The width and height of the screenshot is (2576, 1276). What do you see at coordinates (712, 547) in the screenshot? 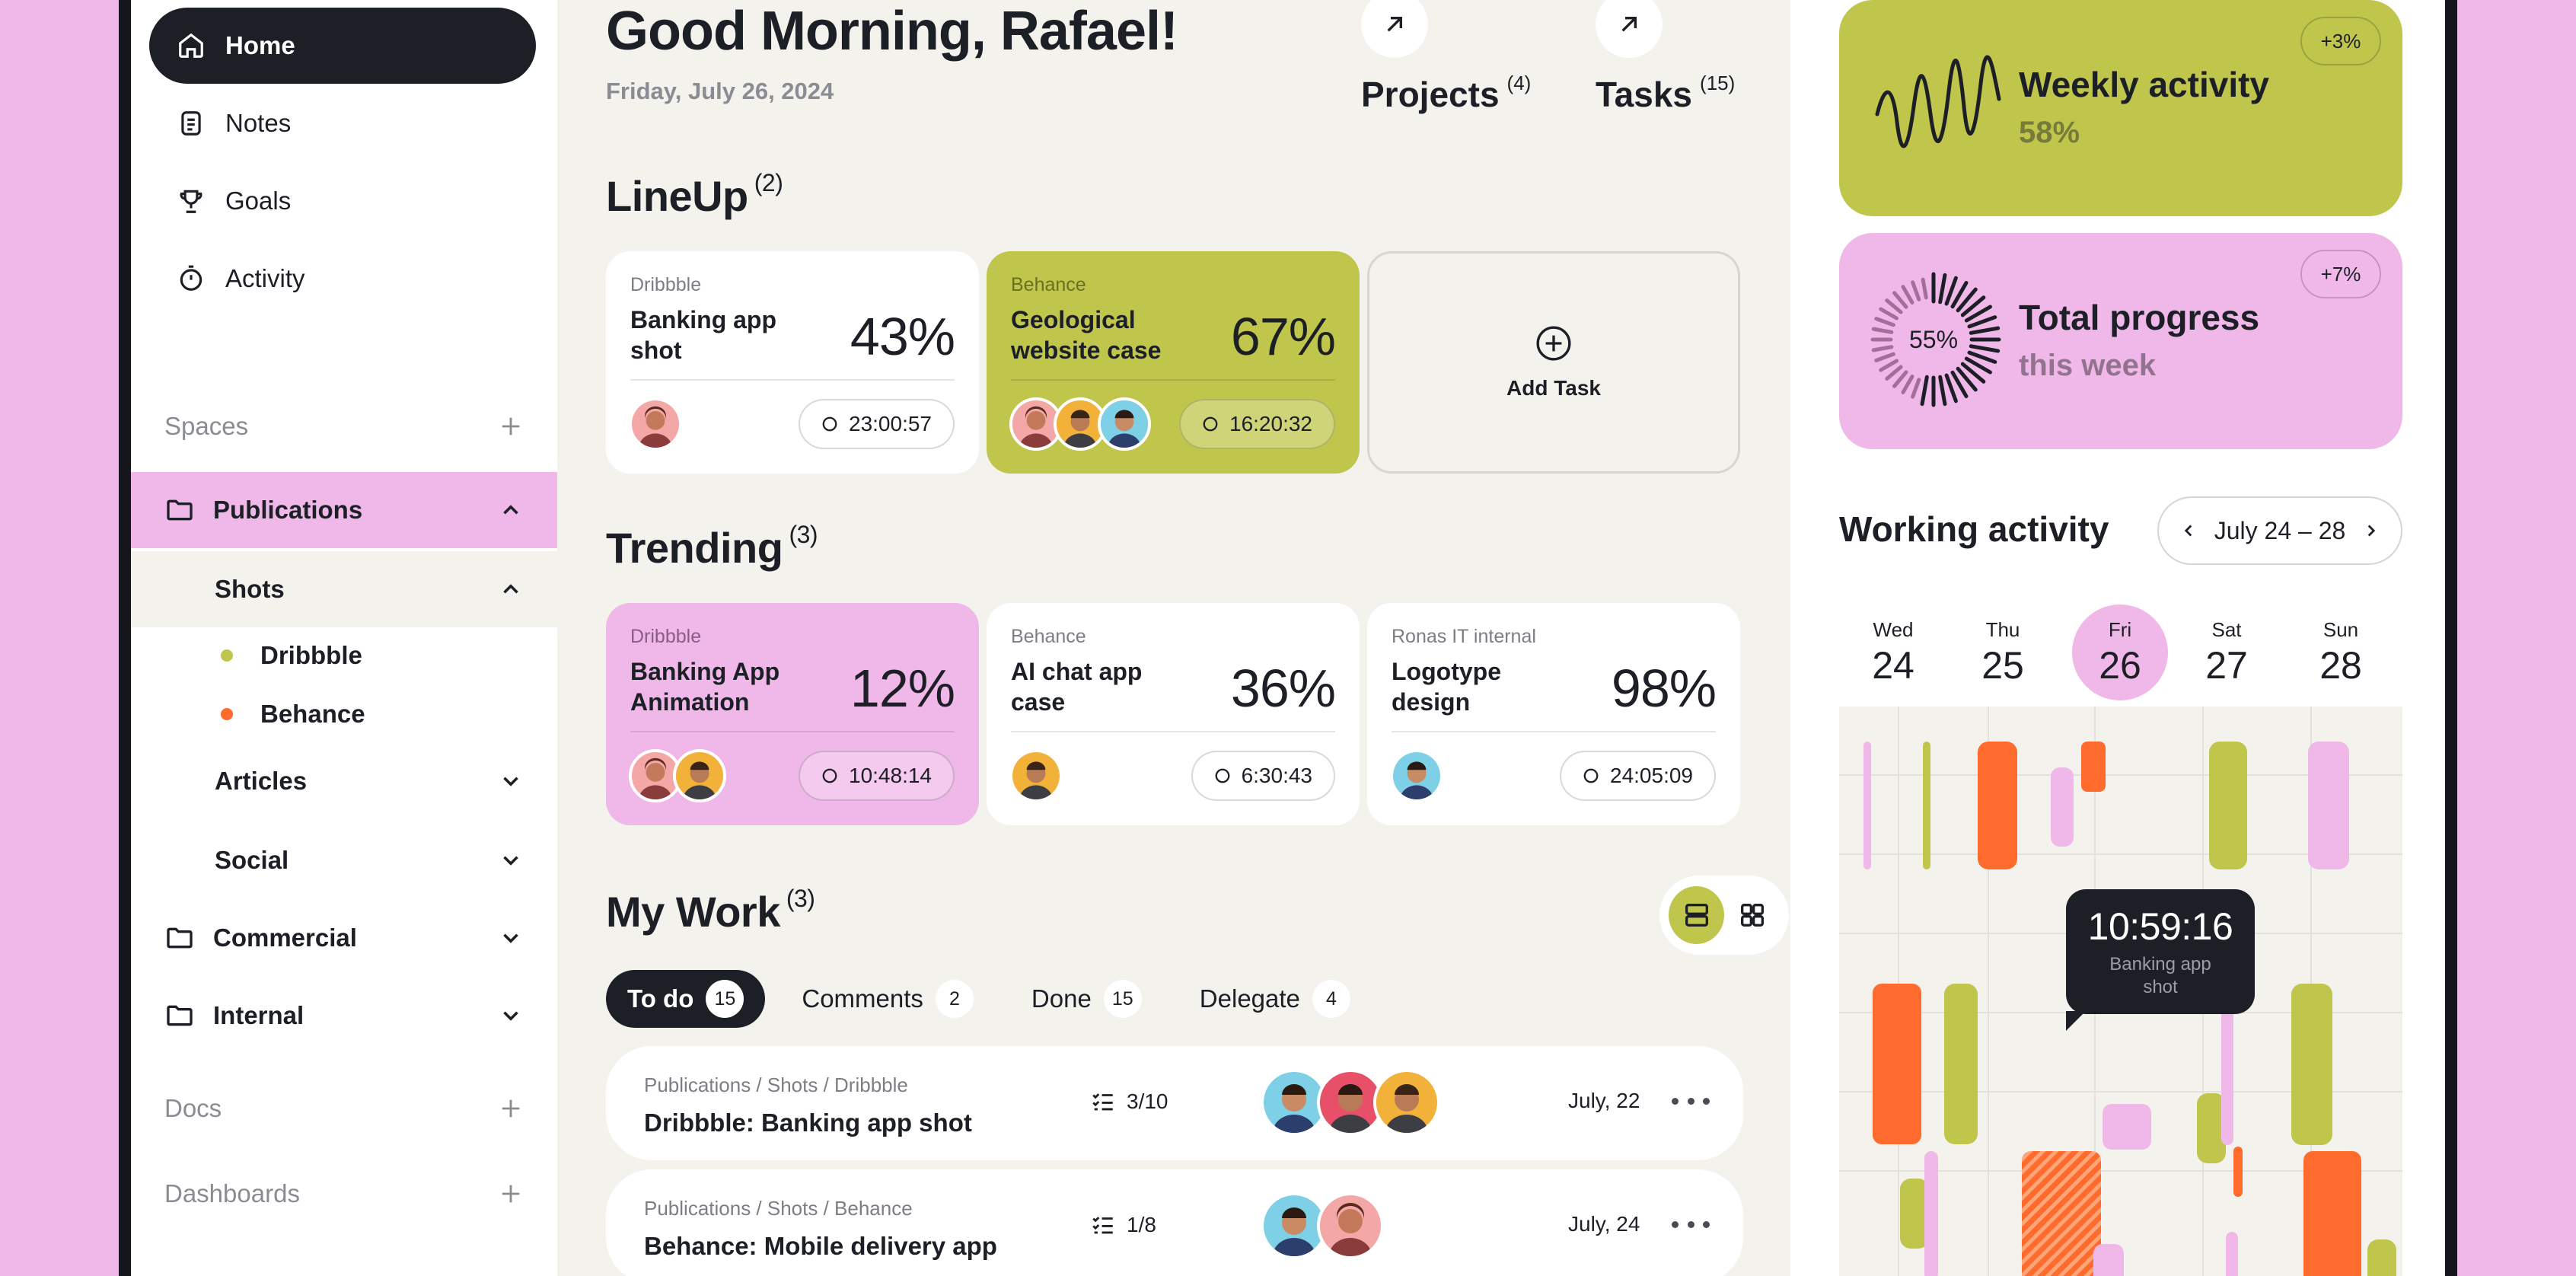
I see `trending-heading: Trending (3)` at bounding box center [712, 547].